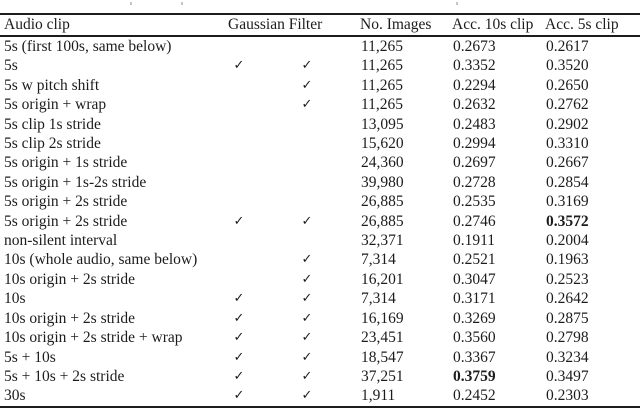 The height and width of the screenshot is (411, 640). Describe the element at coordinates (320, 104) in the screenshot. I see `table-row: 5s origin + wrap ✓ 11,265 0.2632 0.2762` at that location.